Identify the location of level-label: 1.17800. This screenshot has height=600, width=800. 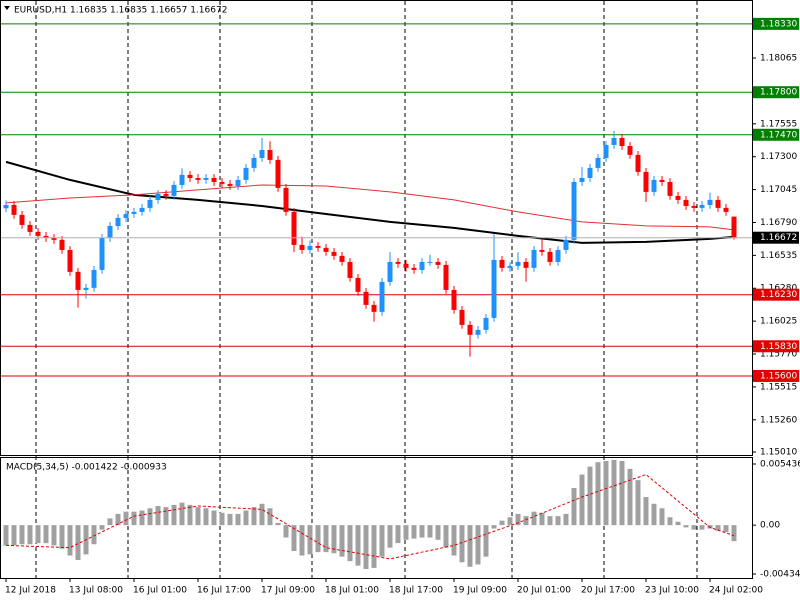
(778, 93).